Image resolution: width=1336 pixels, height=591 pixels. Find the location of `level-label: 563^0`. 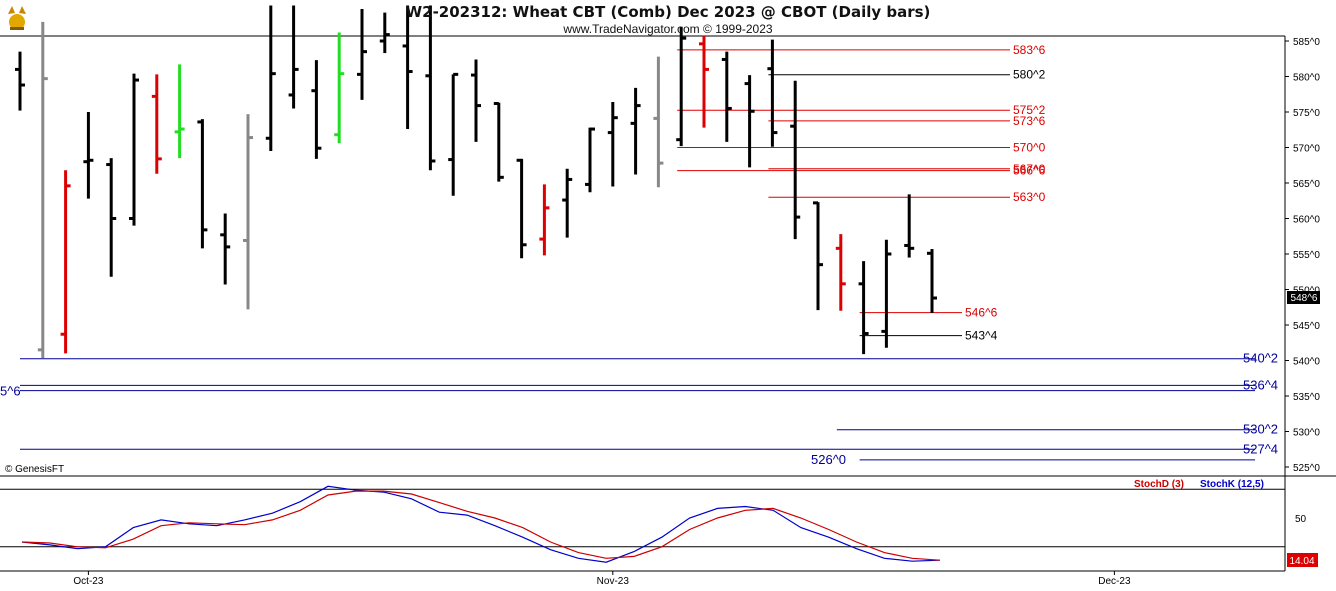

level-label: 563^0 is located at coordinates (1029, 197).